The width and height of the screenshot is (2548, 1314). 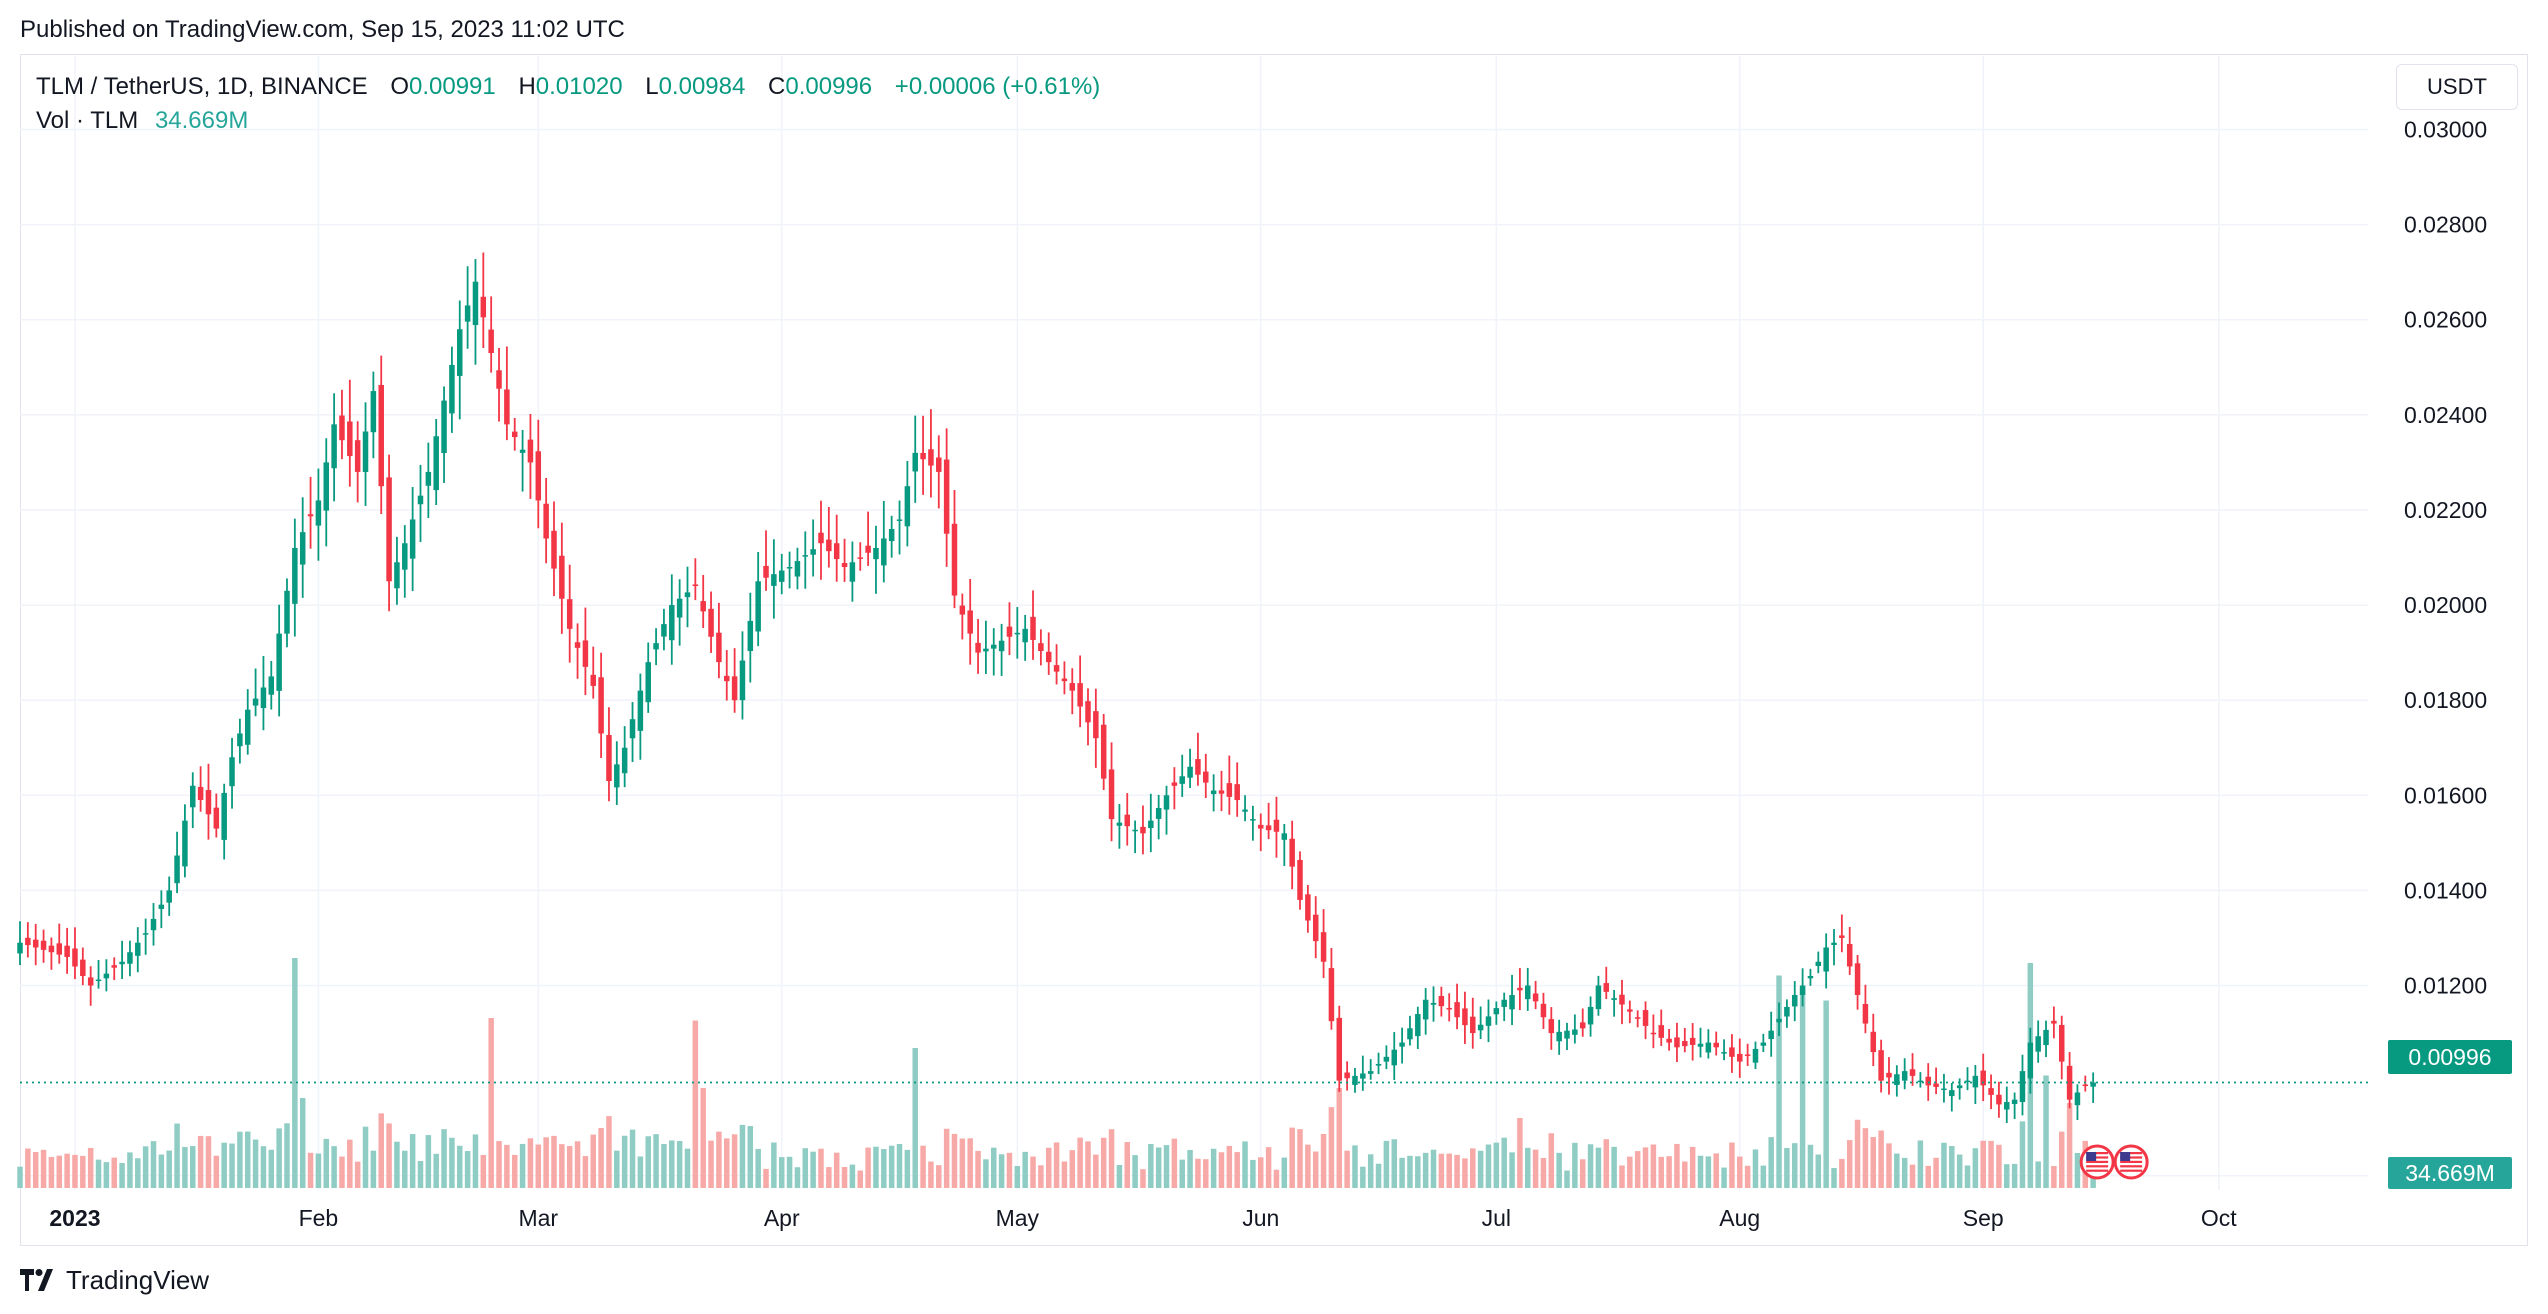 What do you see at coordinates (538, 1218) in the screenshot?
I see `time-tick-label: Mar` at bounding box center [538, 1218].